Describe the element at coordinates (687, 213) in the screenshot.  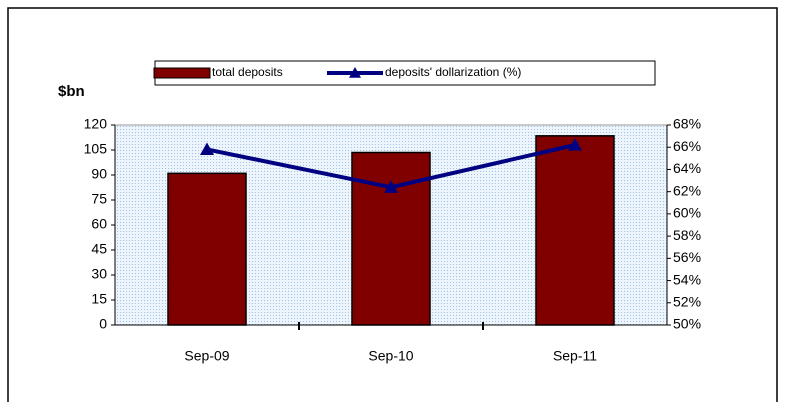
I see `y2-tick-label: 60%` at that location.